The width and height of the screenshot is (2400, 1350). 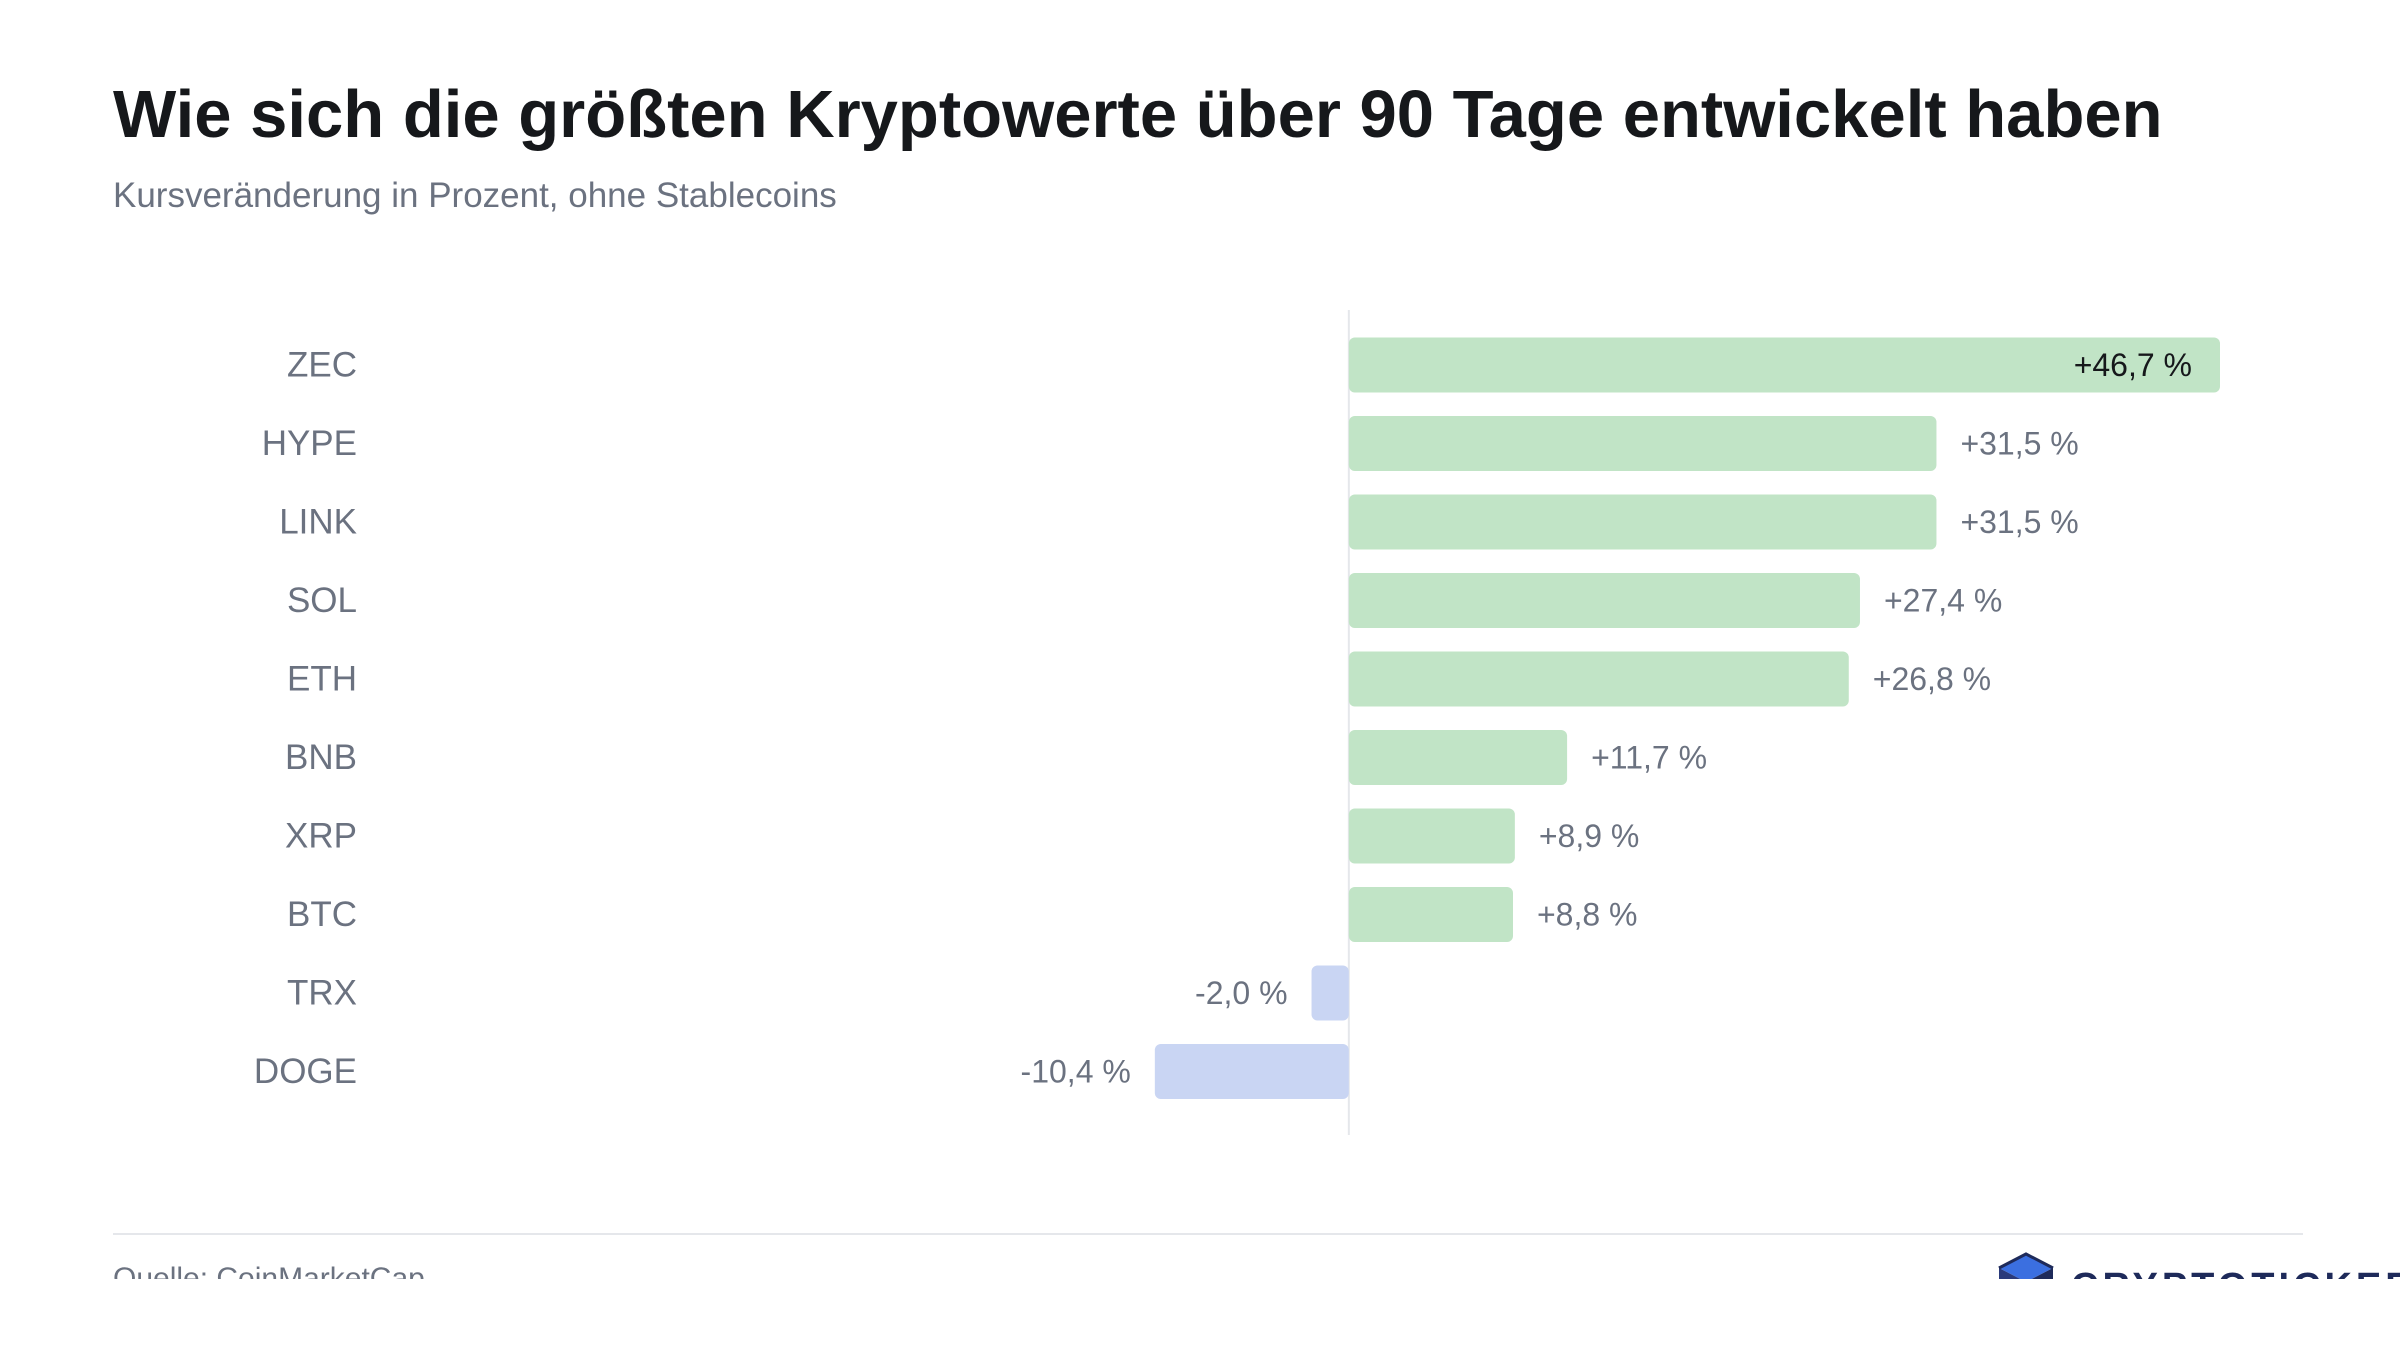 What do you see at coordinates (1598, 679) in the screenshot?
I see `bar-eth` at bounding box center [1598, 679].